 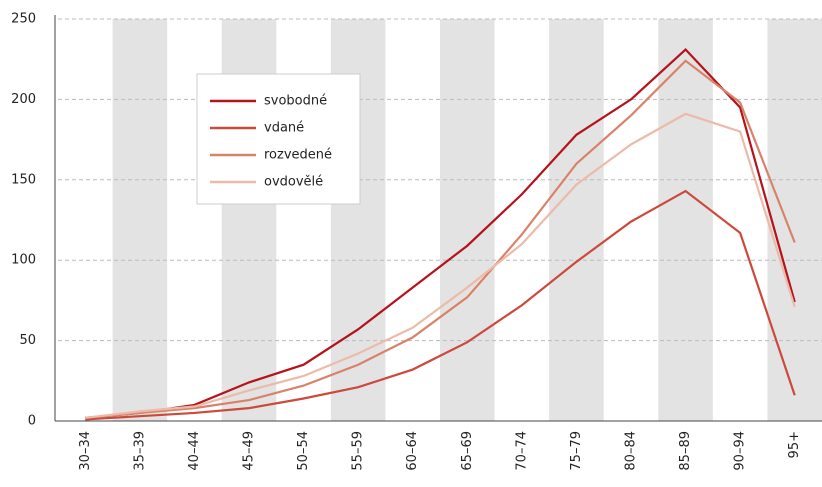 I want to click on y-tick-label: 250, so click(x=23, y=19).